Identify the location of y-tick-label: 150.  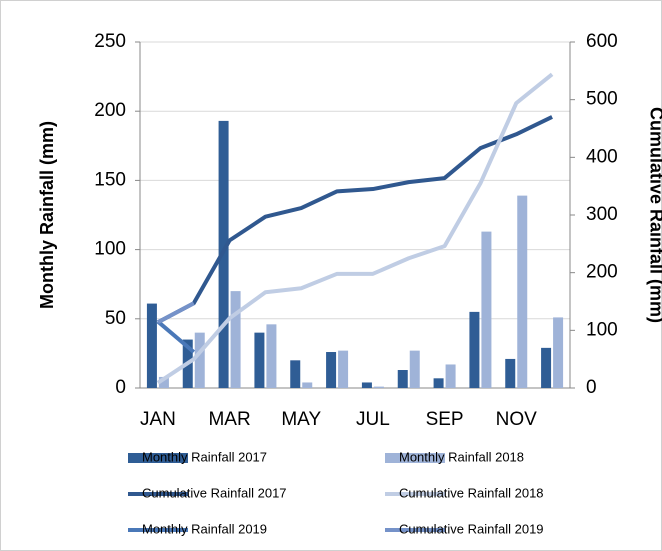
(110, 179).